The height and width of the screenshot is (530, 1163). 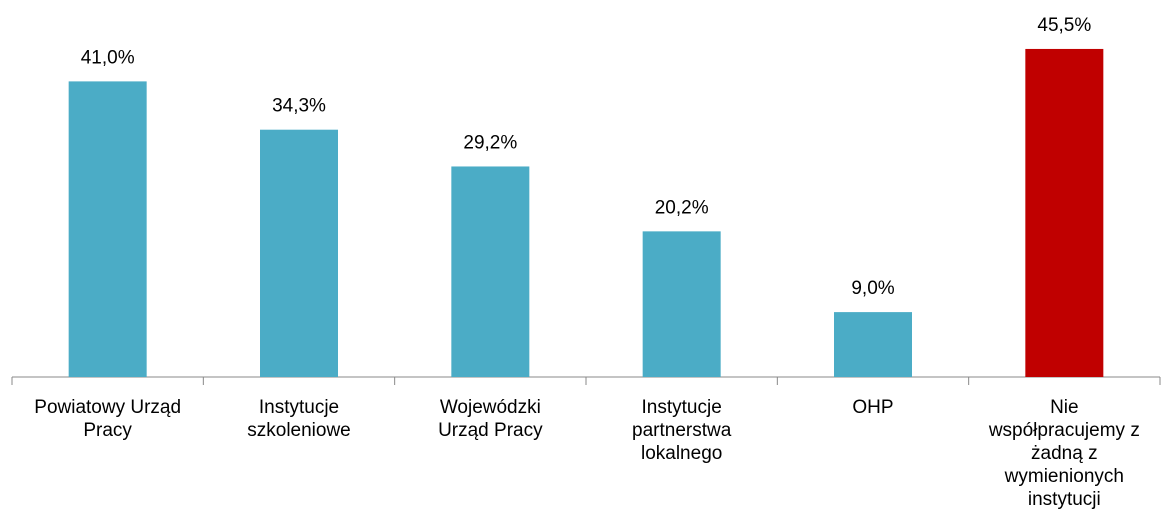 What do you see at coordinates (299, 419) in the screenshot?
I see `x-tick-label: Instytucje szkoleniowe` at bounding box center [299, 419].